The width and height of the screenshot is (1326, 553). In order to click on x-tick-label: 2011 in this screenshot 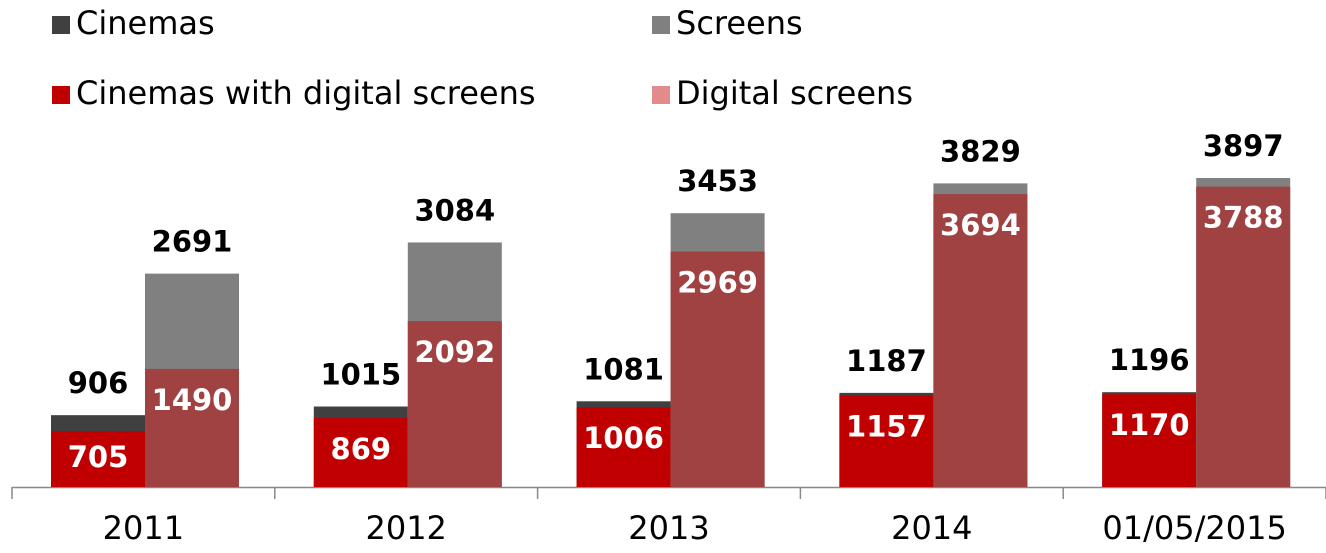, I will do `click(143, 528)`.